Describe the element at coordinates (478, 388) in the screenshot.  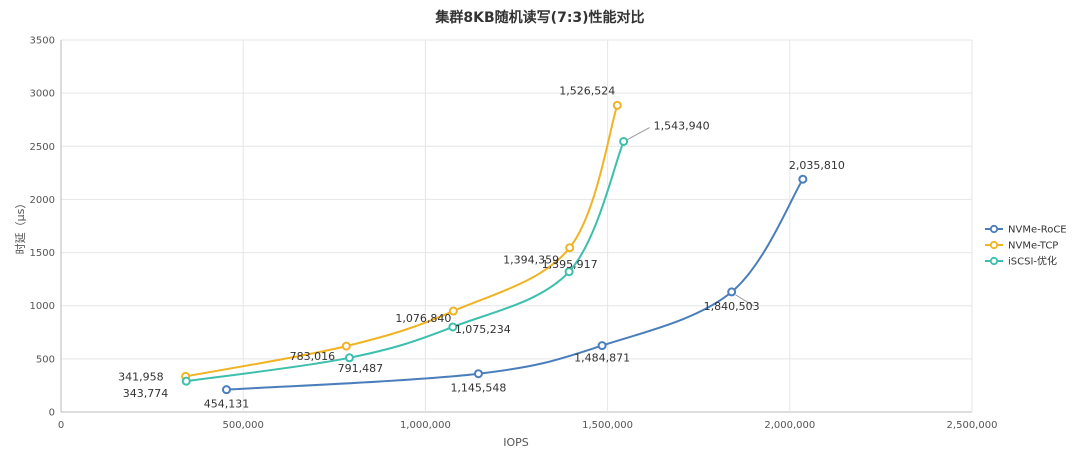
I see `data-label-nvme-roce: 1,145,548` at that location.